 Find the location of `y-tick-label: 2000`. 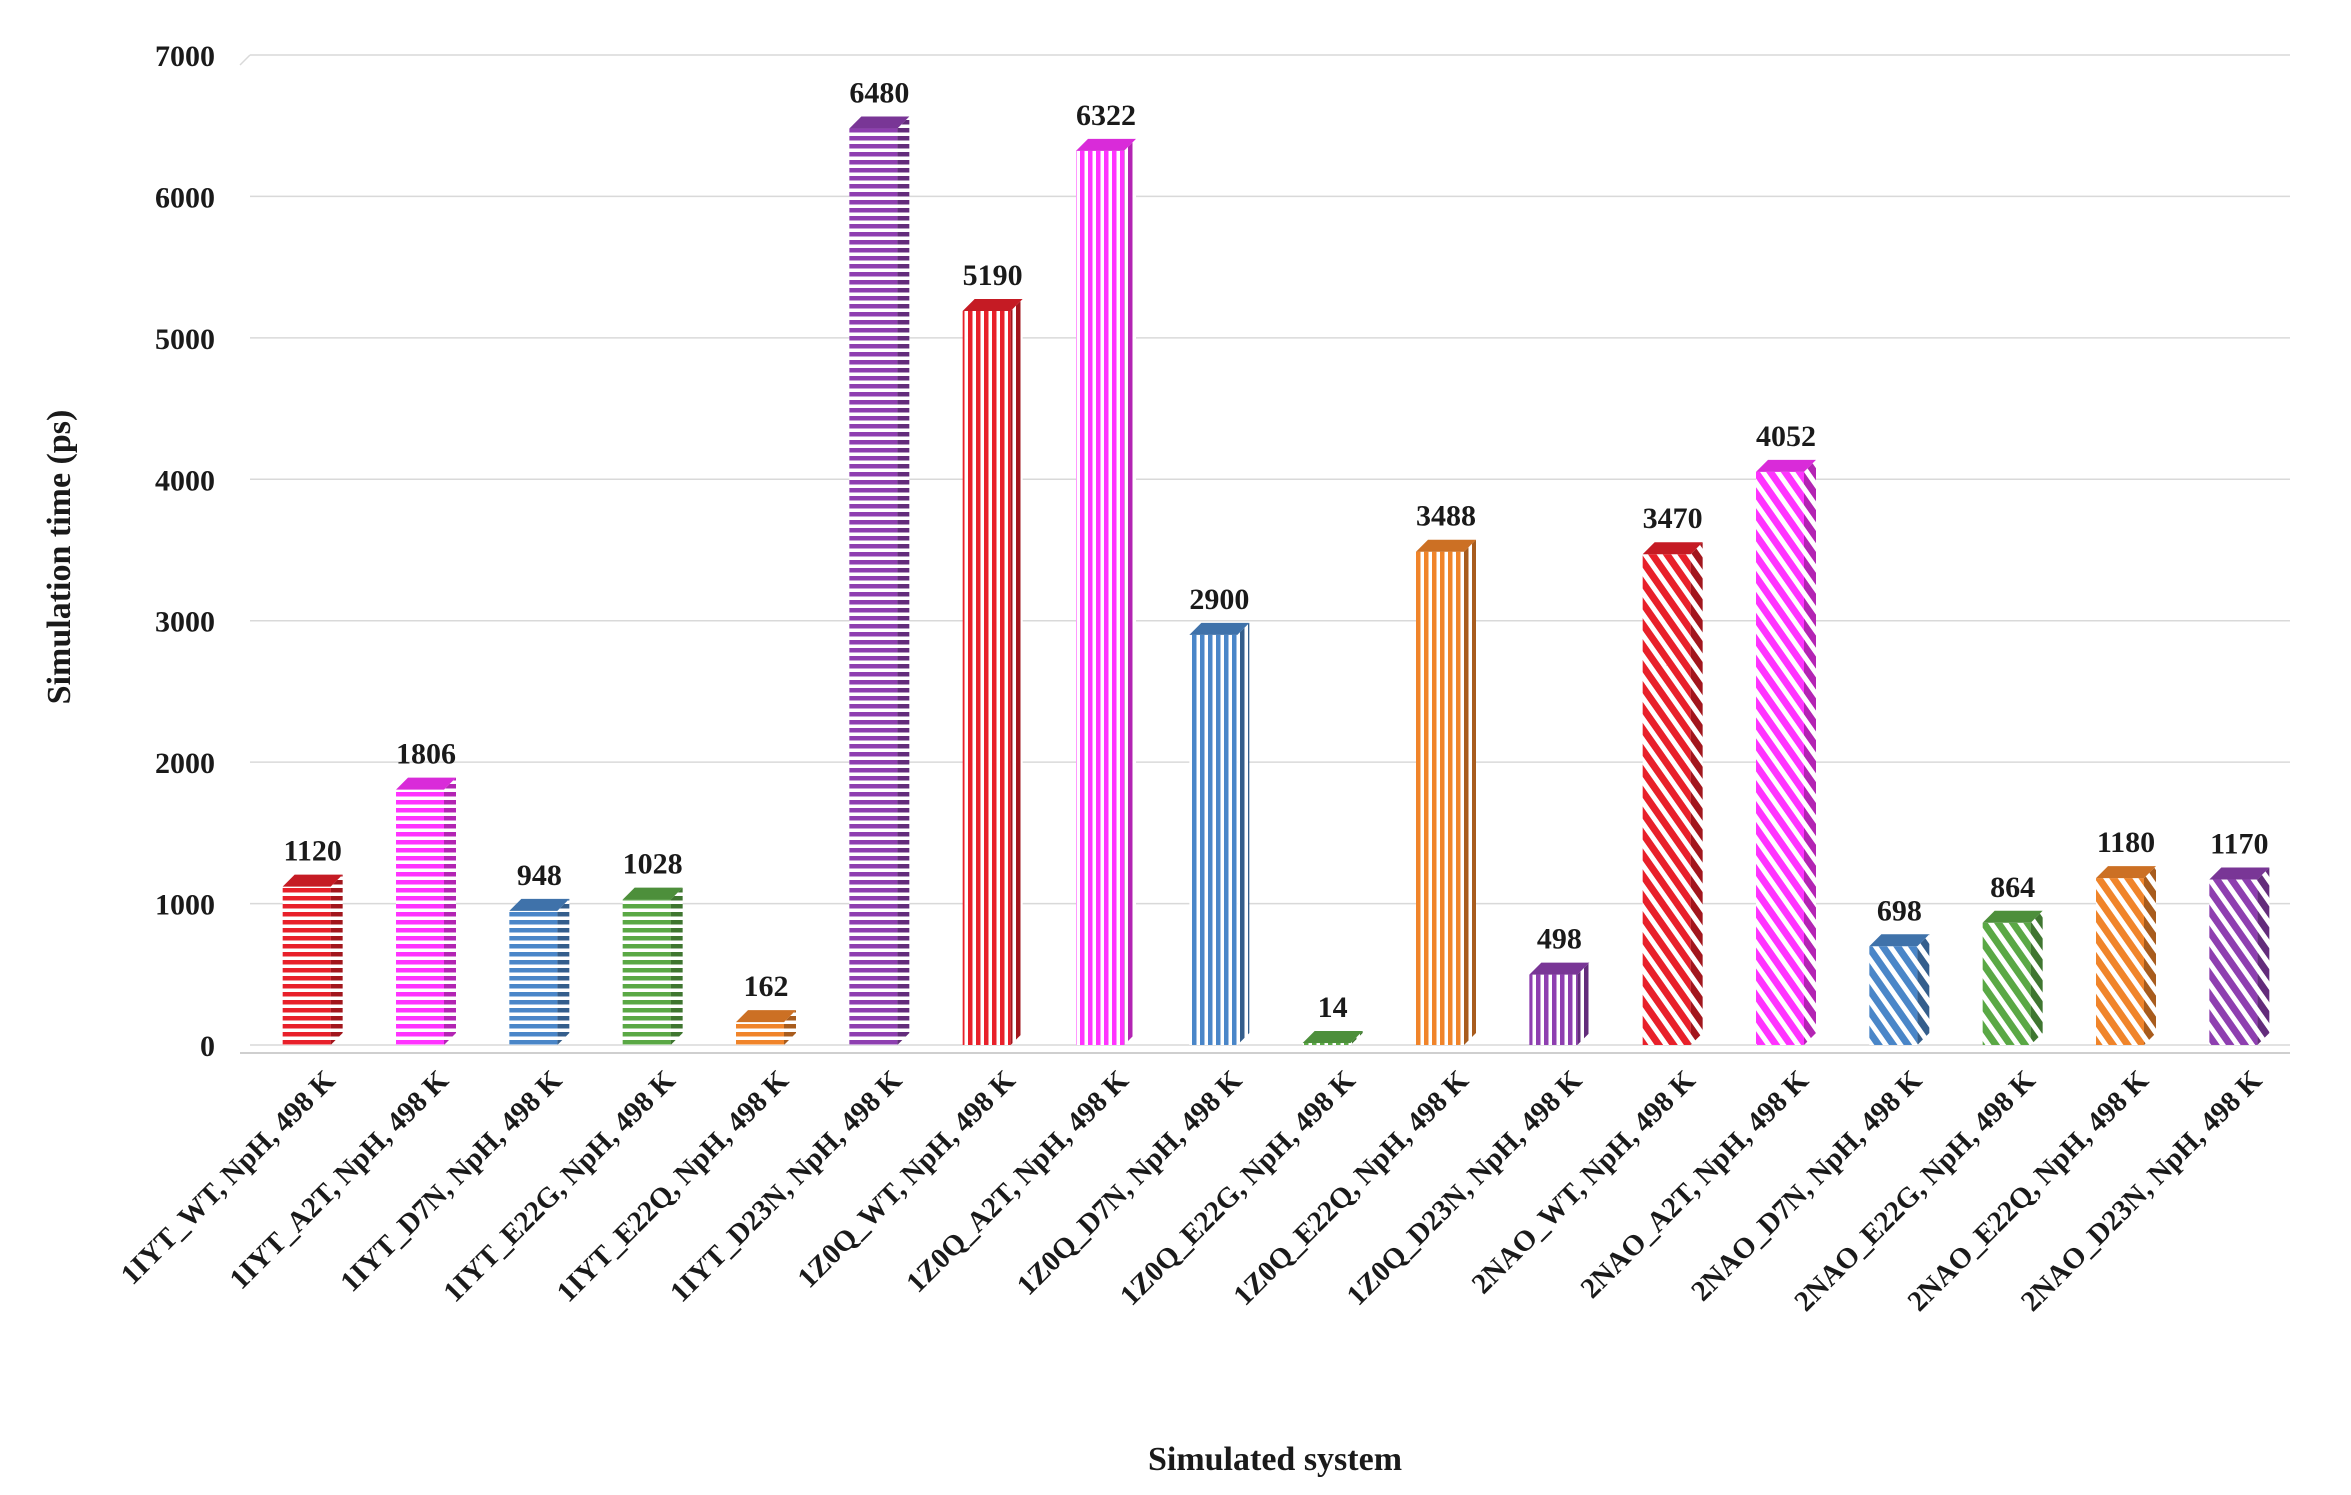

y-tick-label: 2000 is located at coordinates (185, 763).